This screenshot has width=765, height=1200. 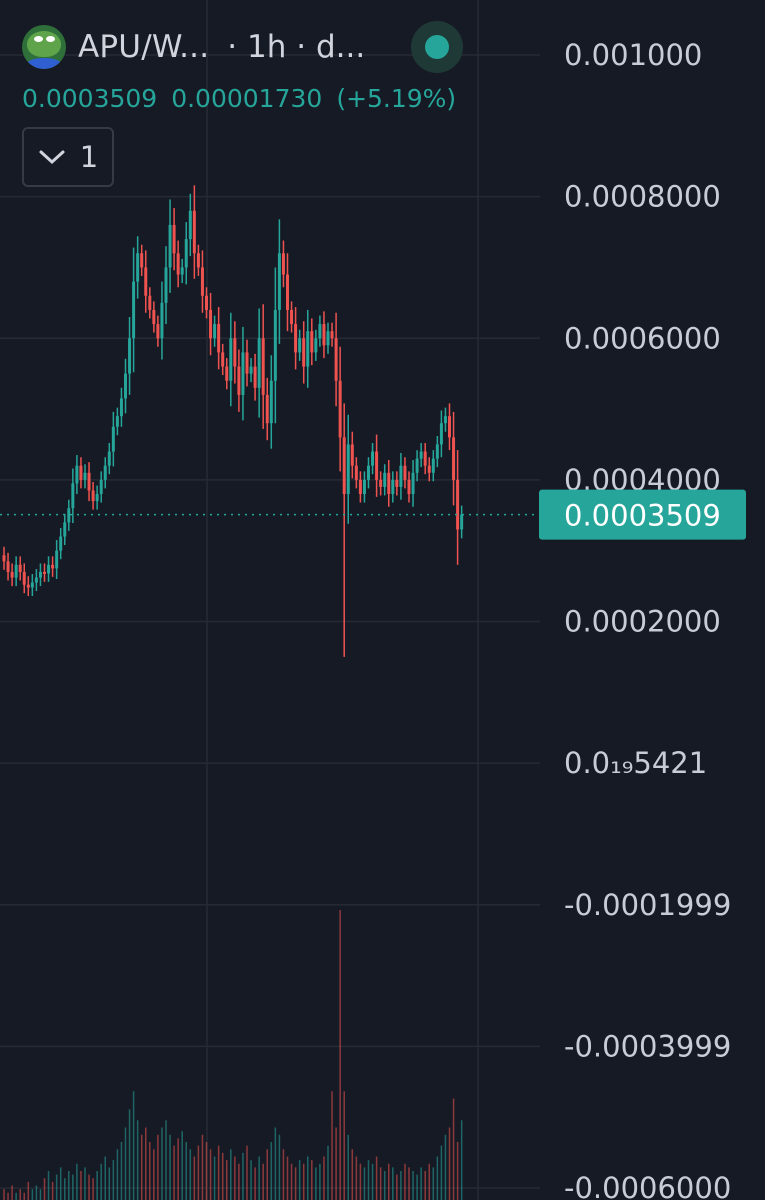 I want to click on volume-bars, so click(x=233, y=1055).